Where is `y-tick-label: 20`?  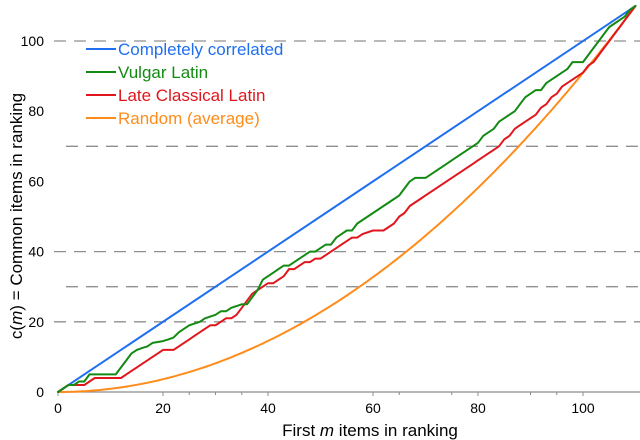
y-tick-label: 20 is located at coordinates (36, 322).